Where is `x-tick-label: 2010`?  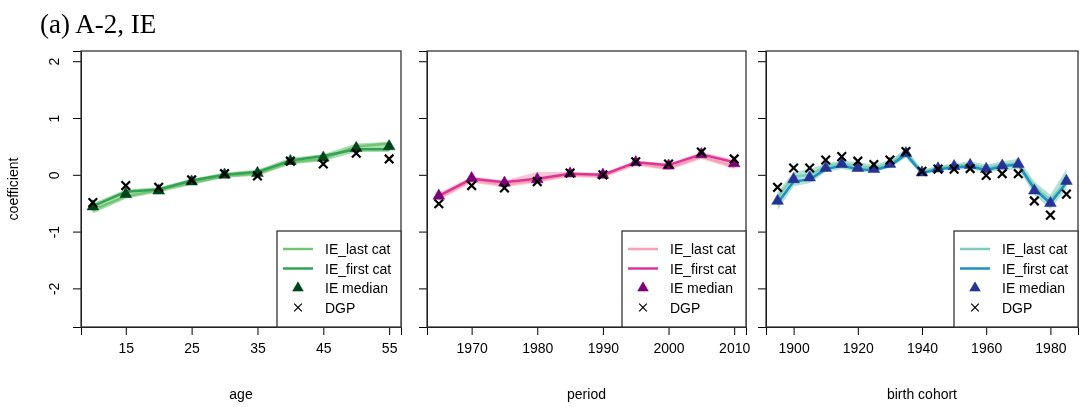
x-tick-label: 2010 is located at coordinates (735, 347).